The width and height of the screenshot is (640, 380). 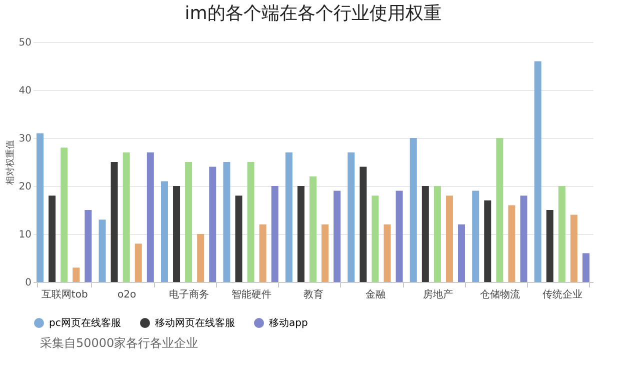 I want to click on x-tick-label: o2o, so click(x=127, y=295).